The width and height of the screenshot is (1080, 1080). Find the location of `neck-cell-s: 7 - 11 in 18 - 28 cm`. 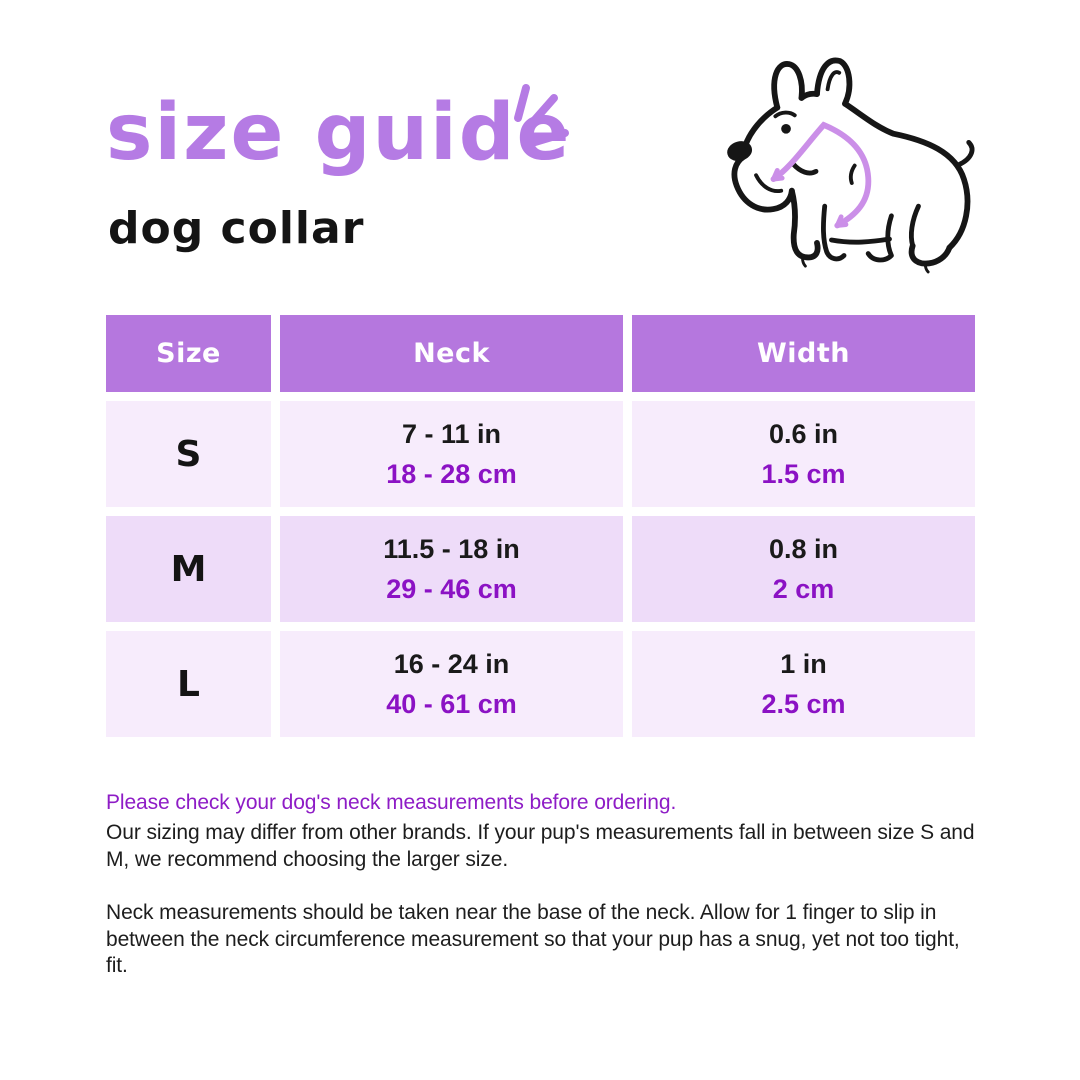

neck-cell-s: 7 - 11 in 18 - 28 cm is located at coordinates (451, 454).